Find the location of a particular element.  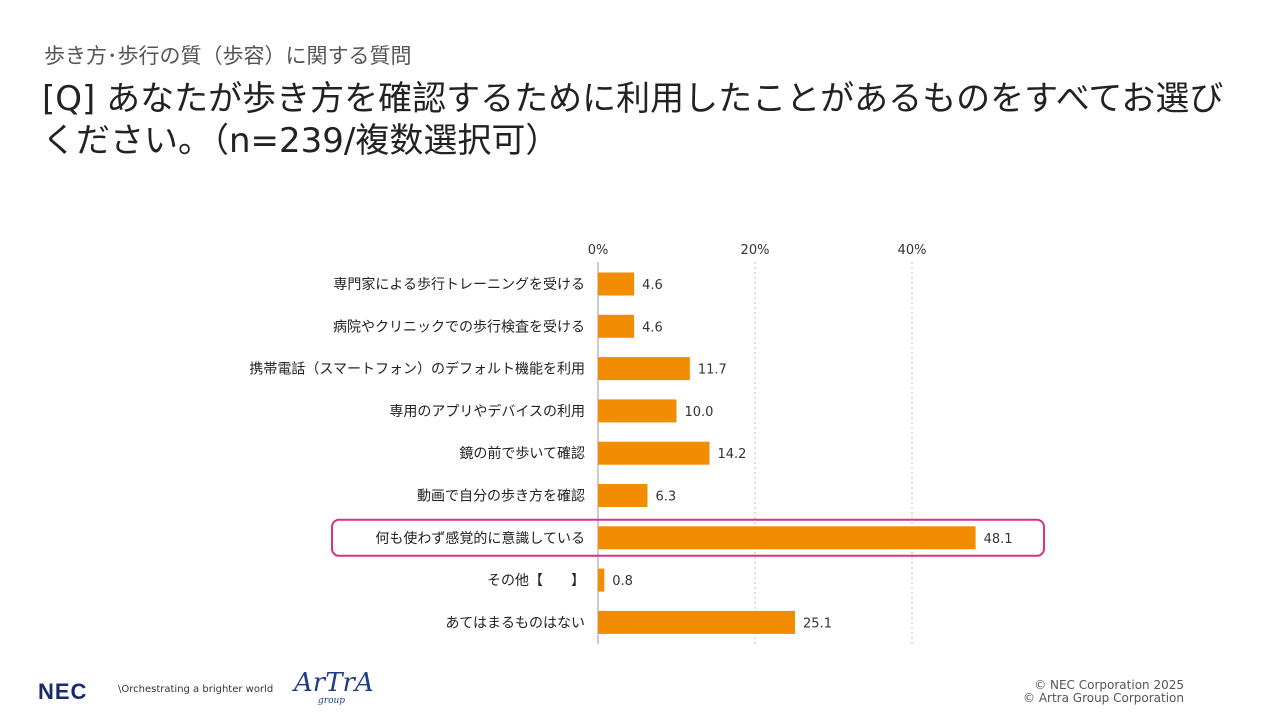

page-subtitle: 歩き方･歩行の質（歩容）に関する質問 is located at coordinates (228, 56).